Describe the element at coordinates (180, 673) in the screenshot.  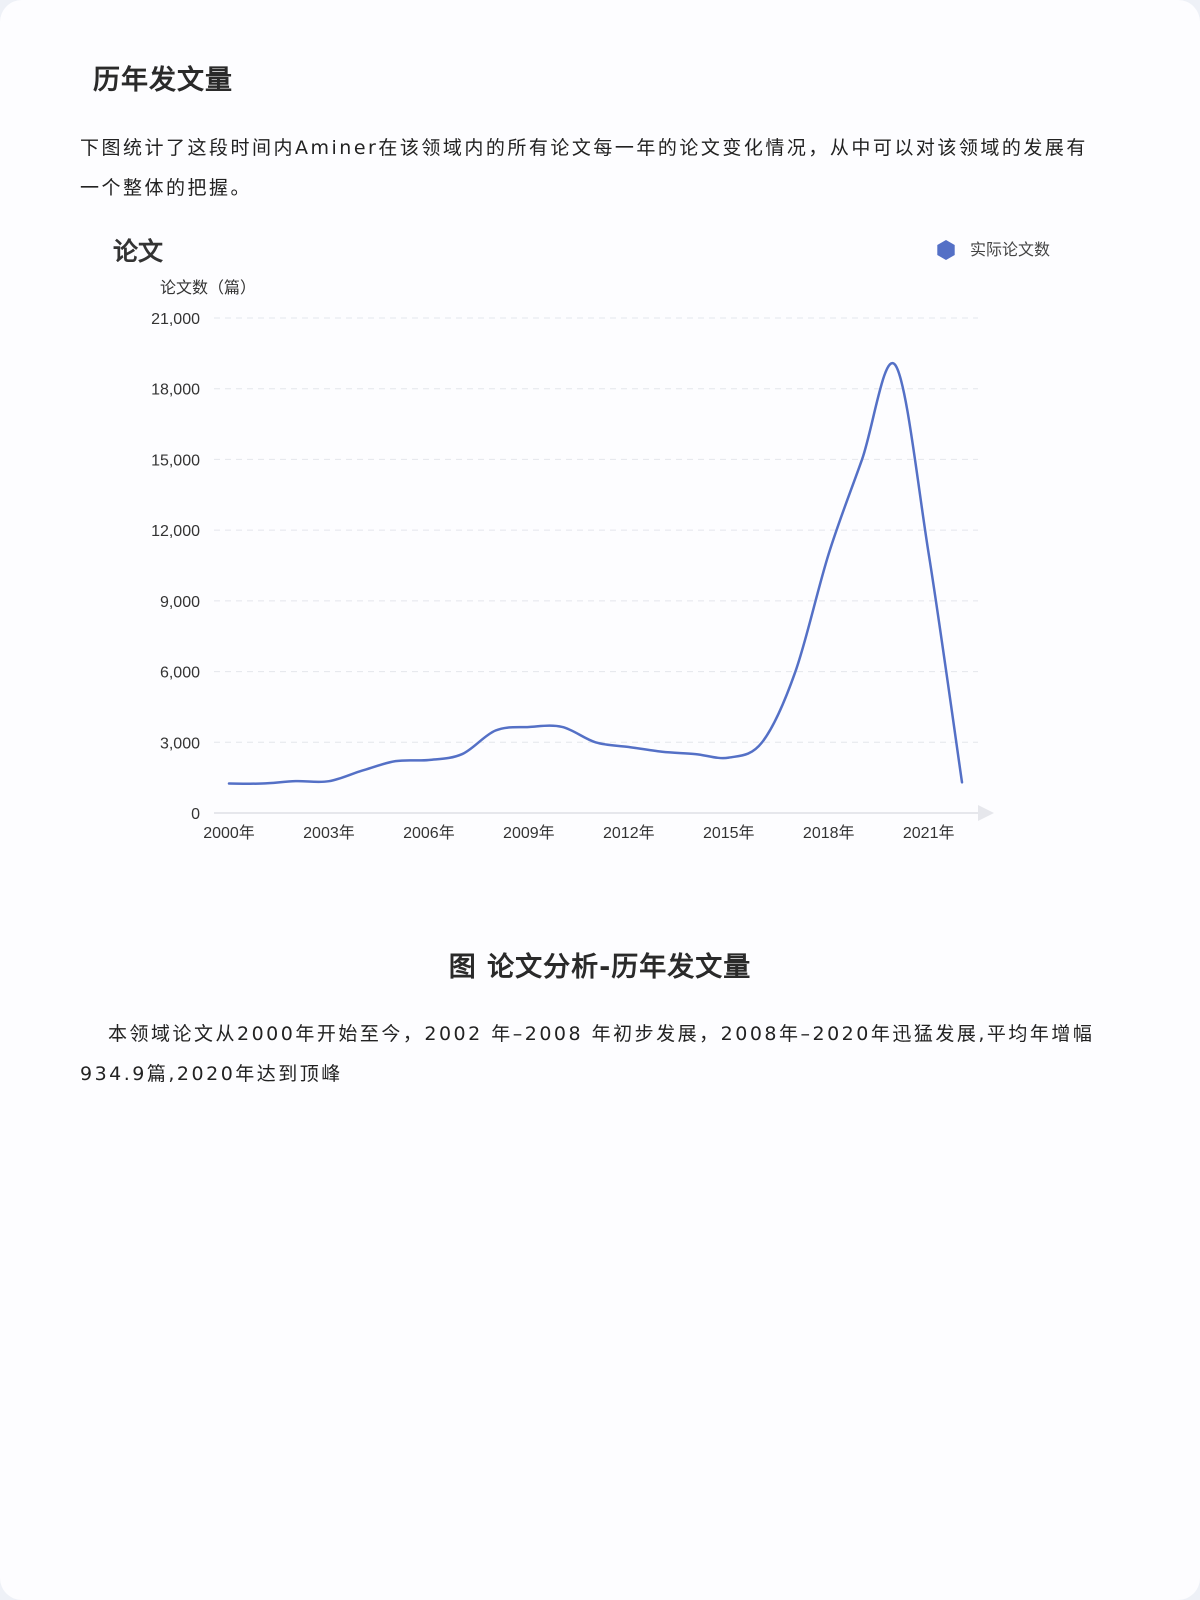
I see `y-tick-label: 6,000` at that location.